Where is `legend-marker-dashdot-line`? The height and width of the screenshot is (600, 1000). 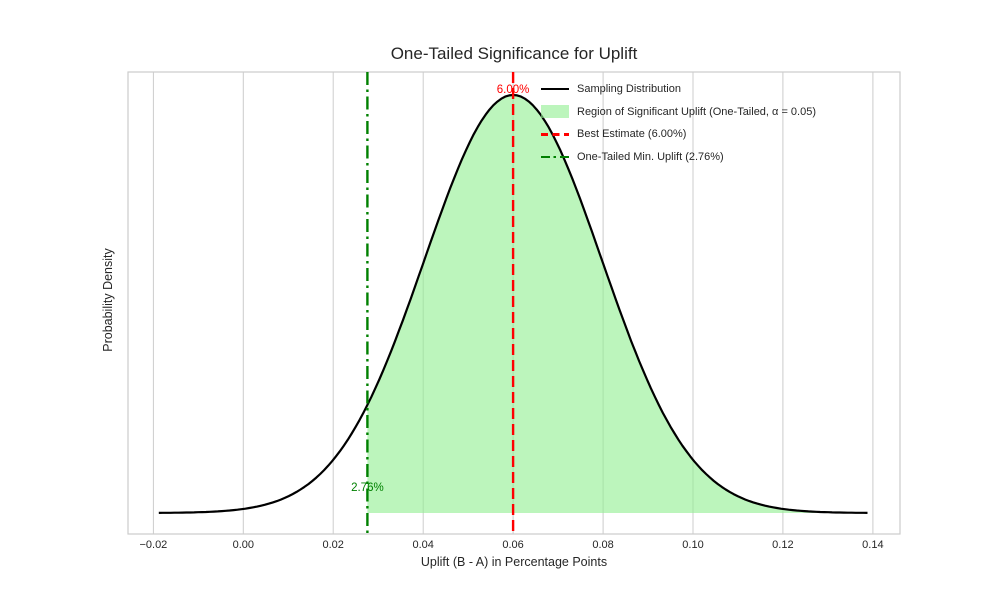 legend-marker-dashdot-line is located at coordinates (555, 157).